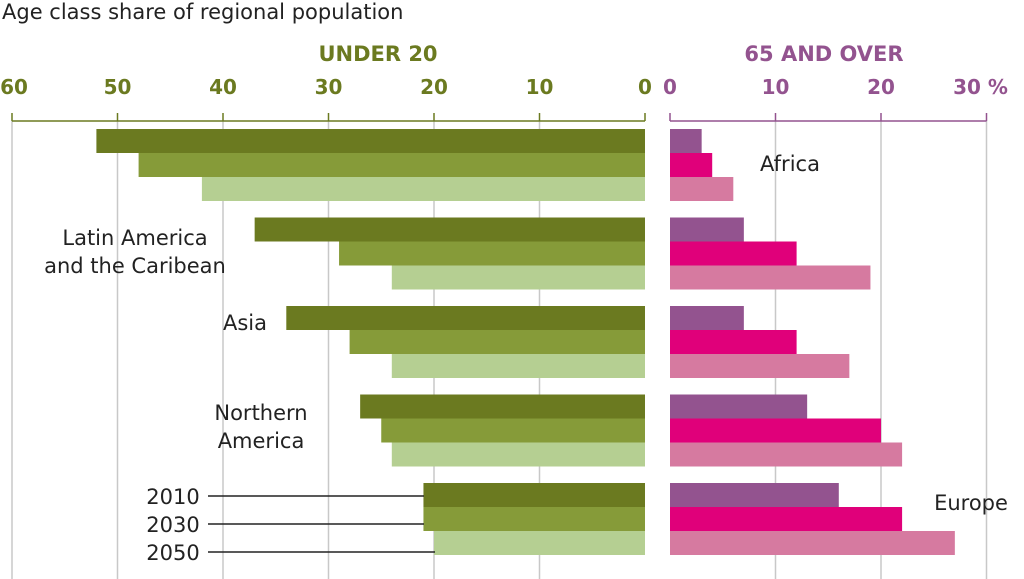 The image size is (1024, 579). I want to click on tick-label-left: 60, so click(14, 87).